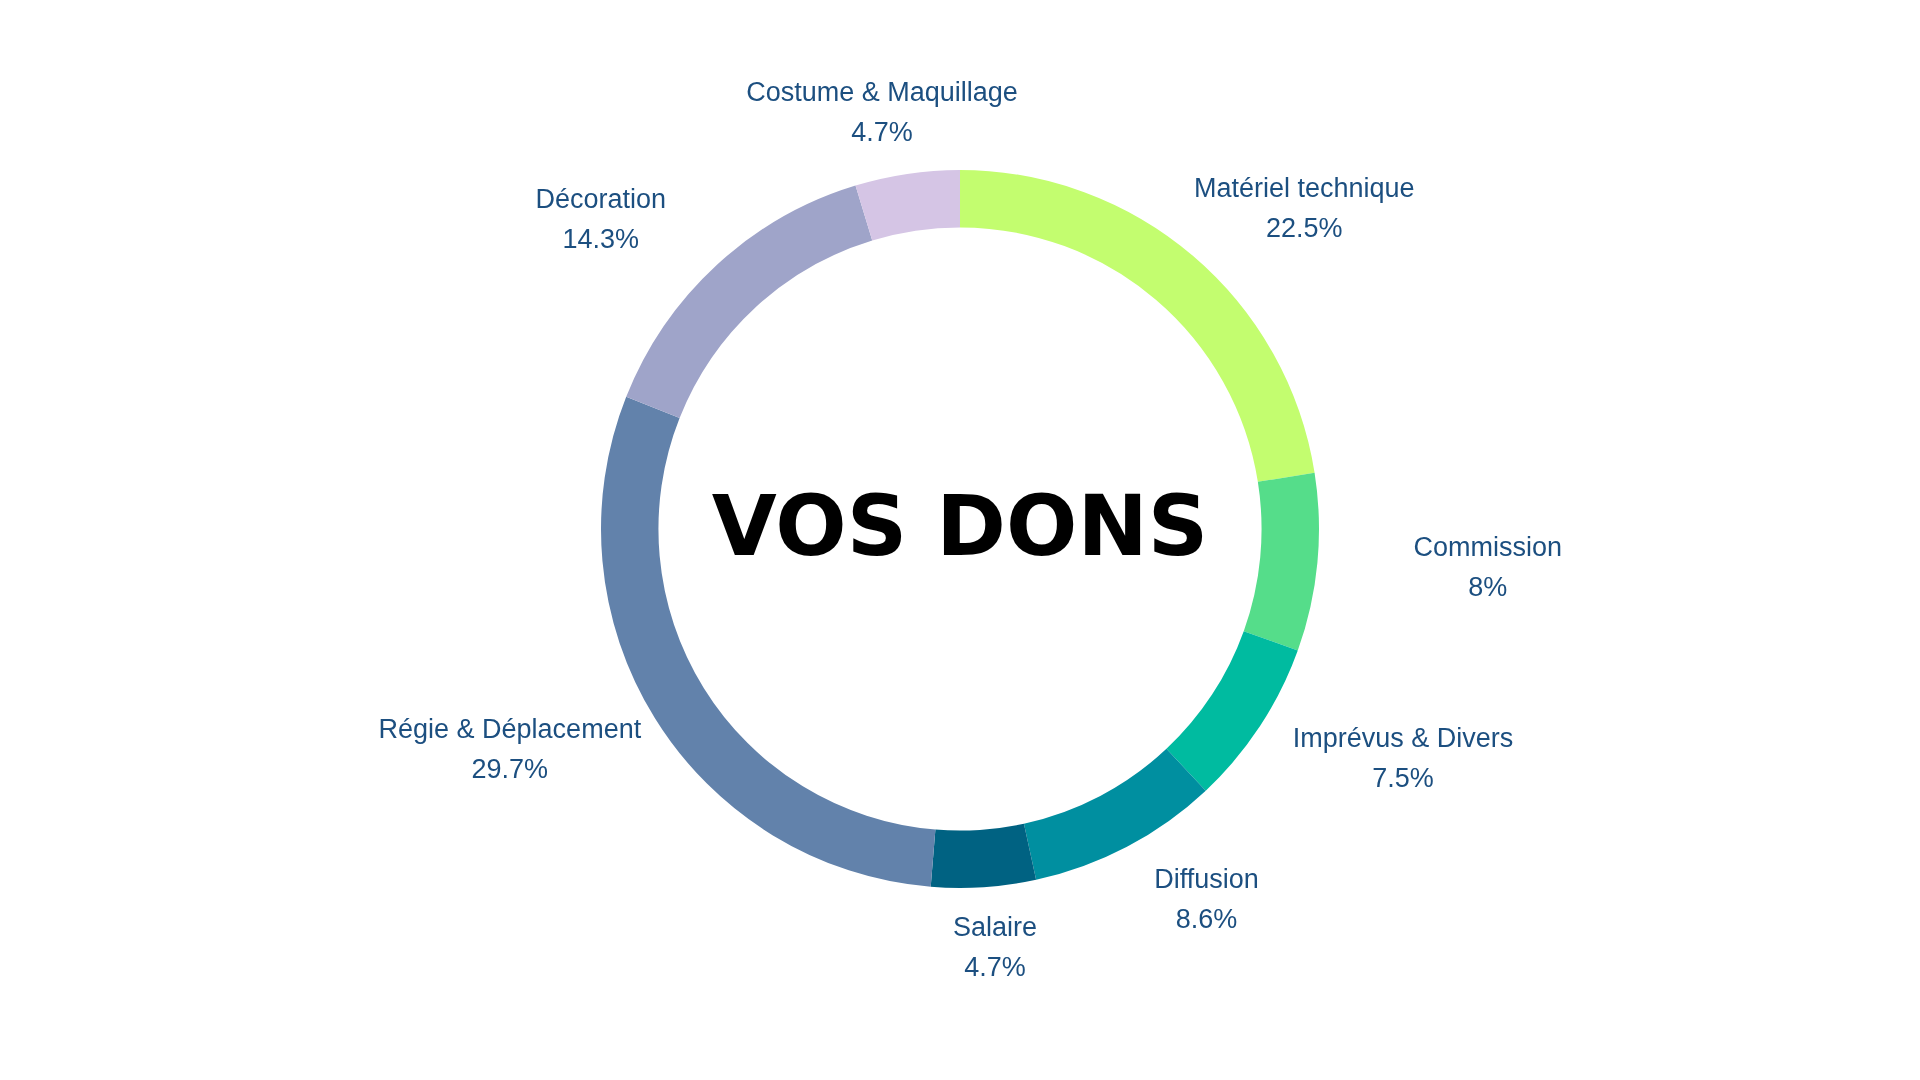 This screenshot has height=1080, width=1920. I want to click on data-label: 8%, so click(1488, 586).